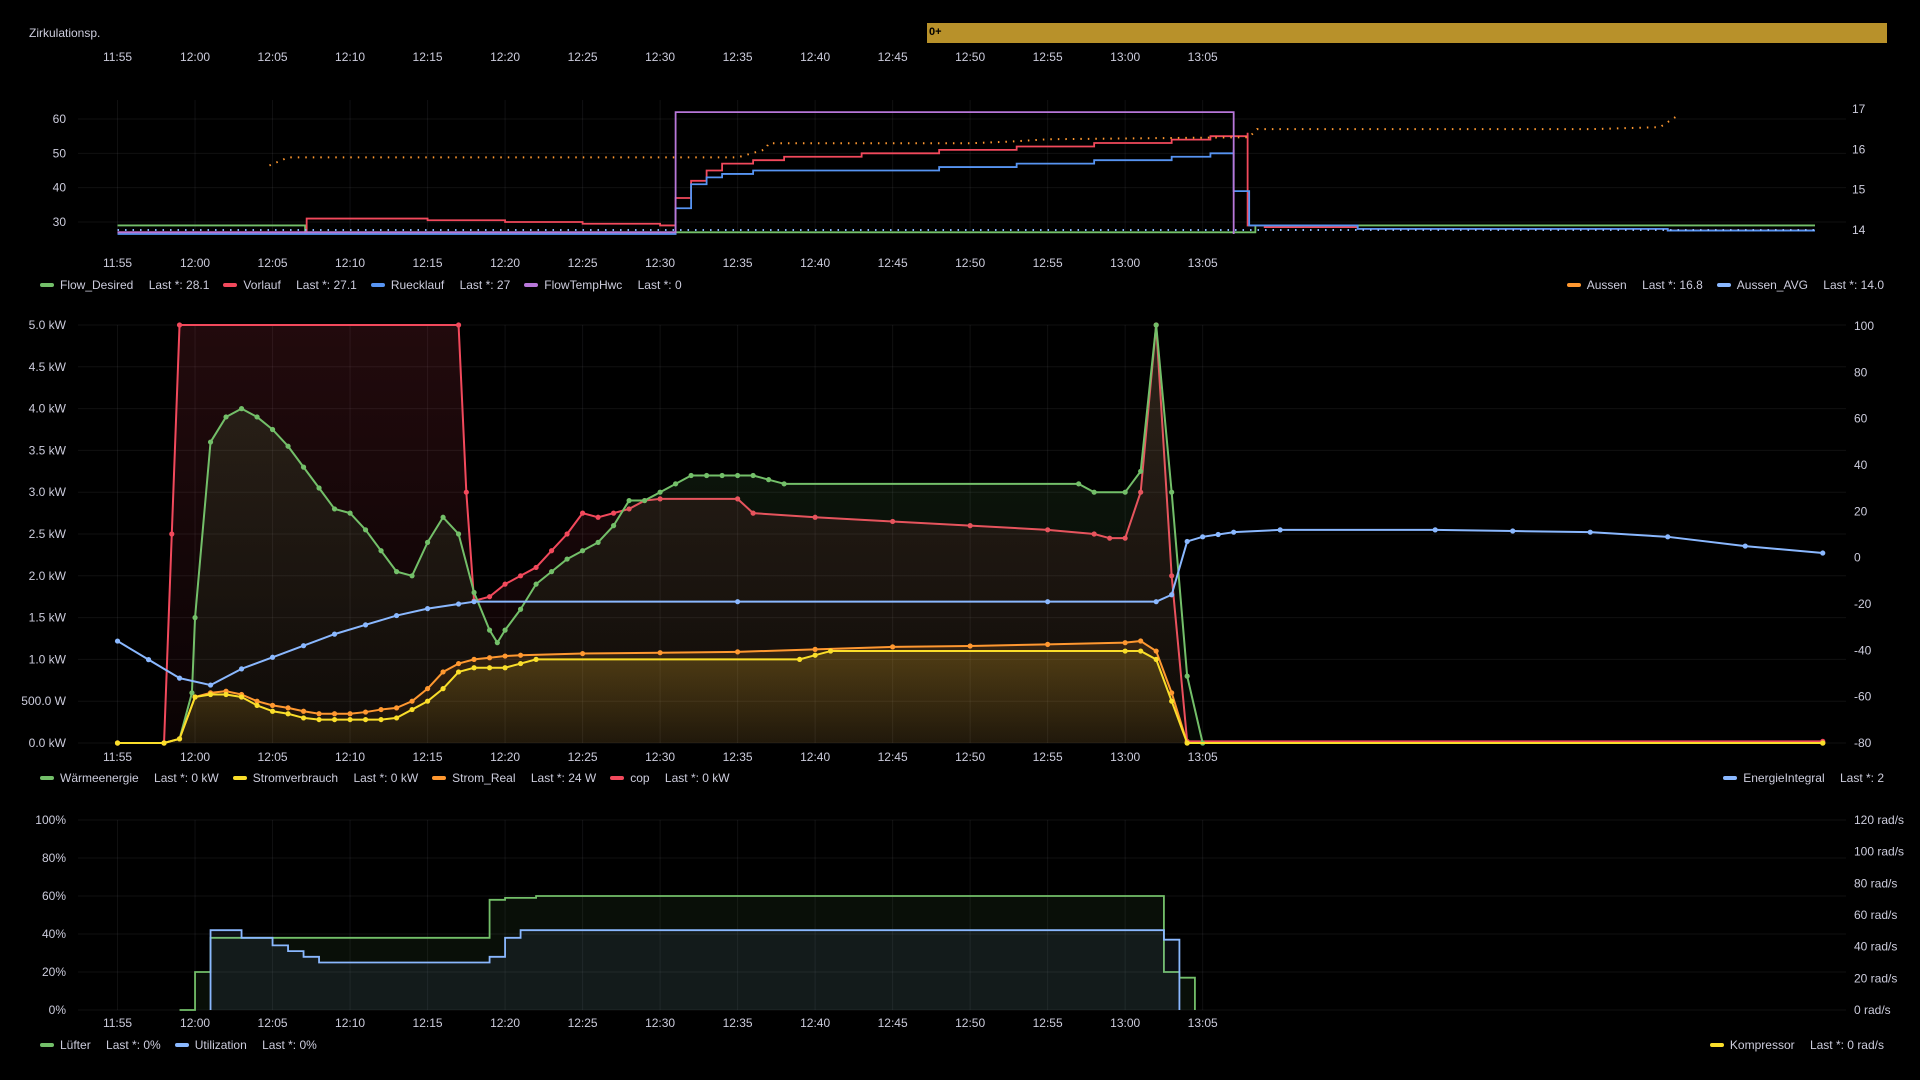 This screenshot has height=1080, width=1920. I want to click on series-line-flowtemphwc, so click(676, 172).